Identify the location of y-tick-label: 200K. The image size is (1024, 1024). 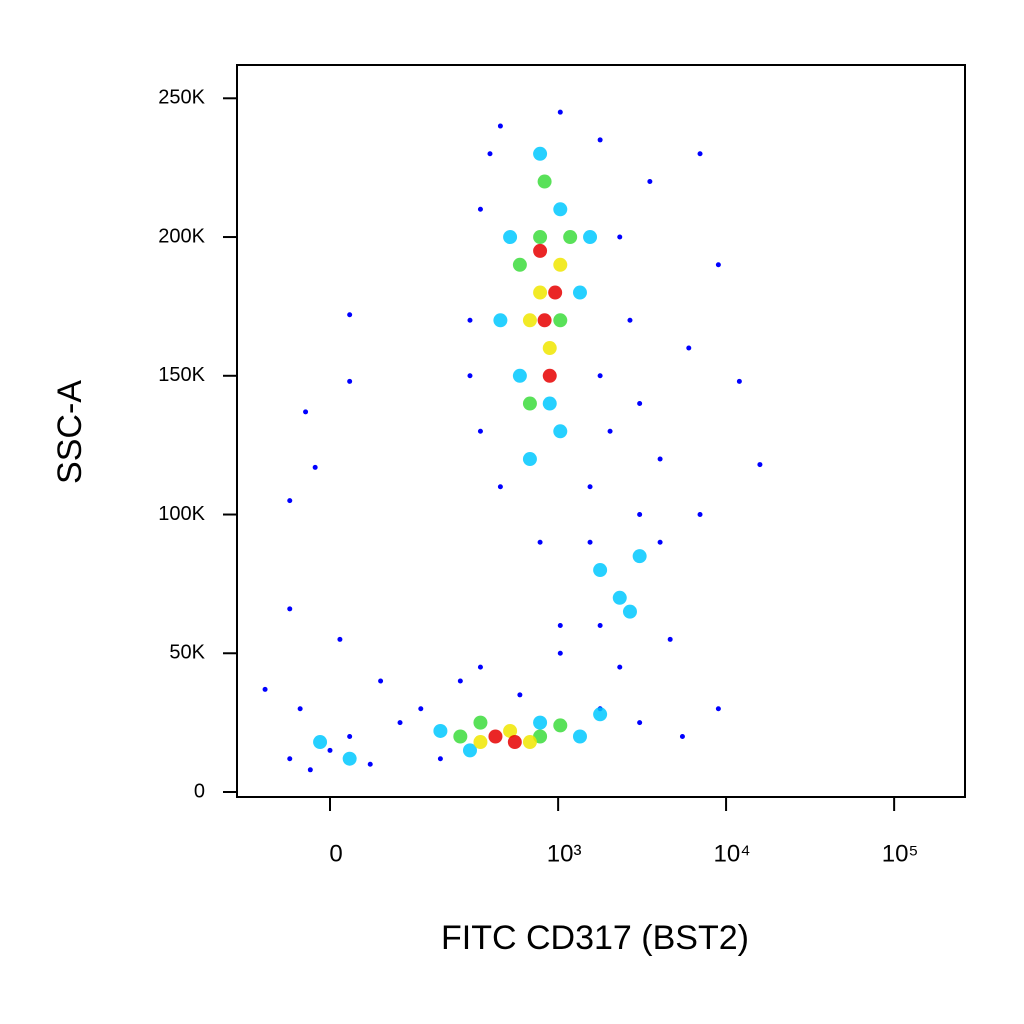
(181, 236).